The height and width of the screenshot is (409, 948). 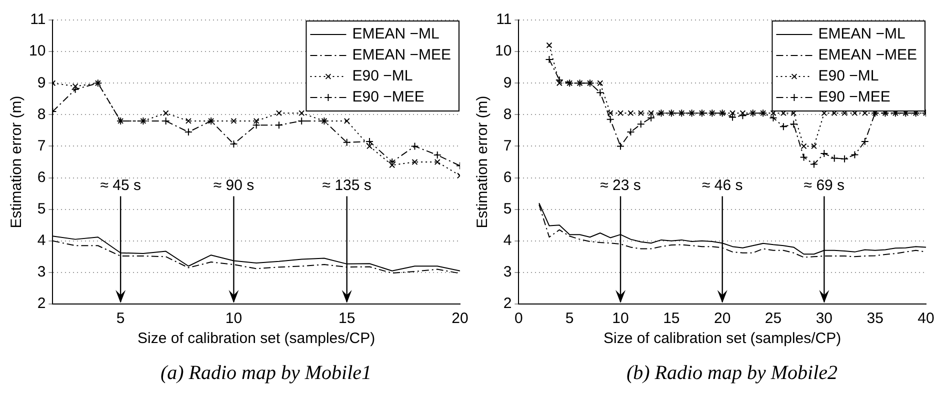 What do you see at coordinates (875, 319) in the screenshot?
I see `x-tick-label: 35` at bounding box center [875, 319].